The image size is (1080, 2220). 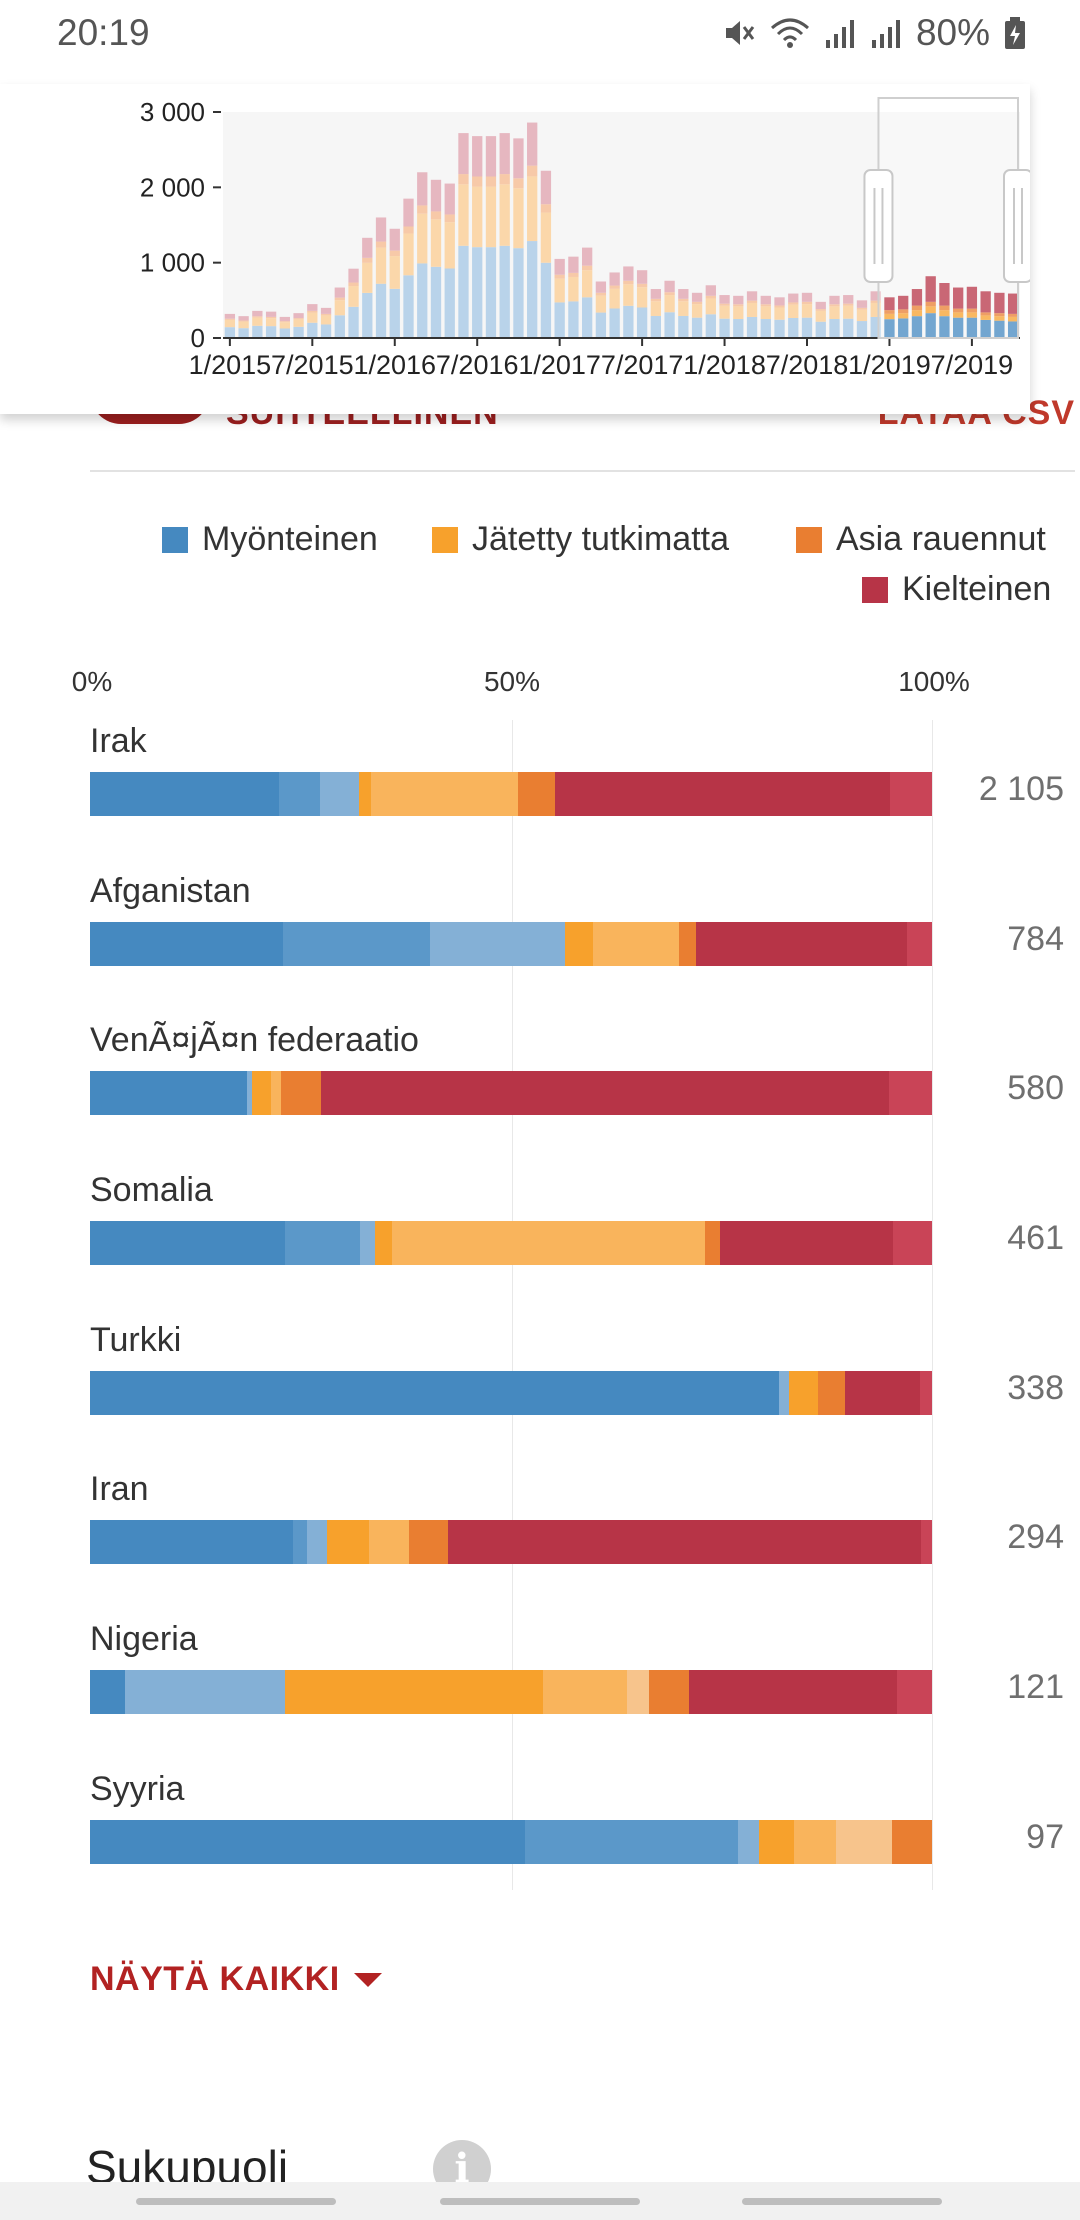 I want to click on country-row: Irak 2 105, so click(x=585, y=792).